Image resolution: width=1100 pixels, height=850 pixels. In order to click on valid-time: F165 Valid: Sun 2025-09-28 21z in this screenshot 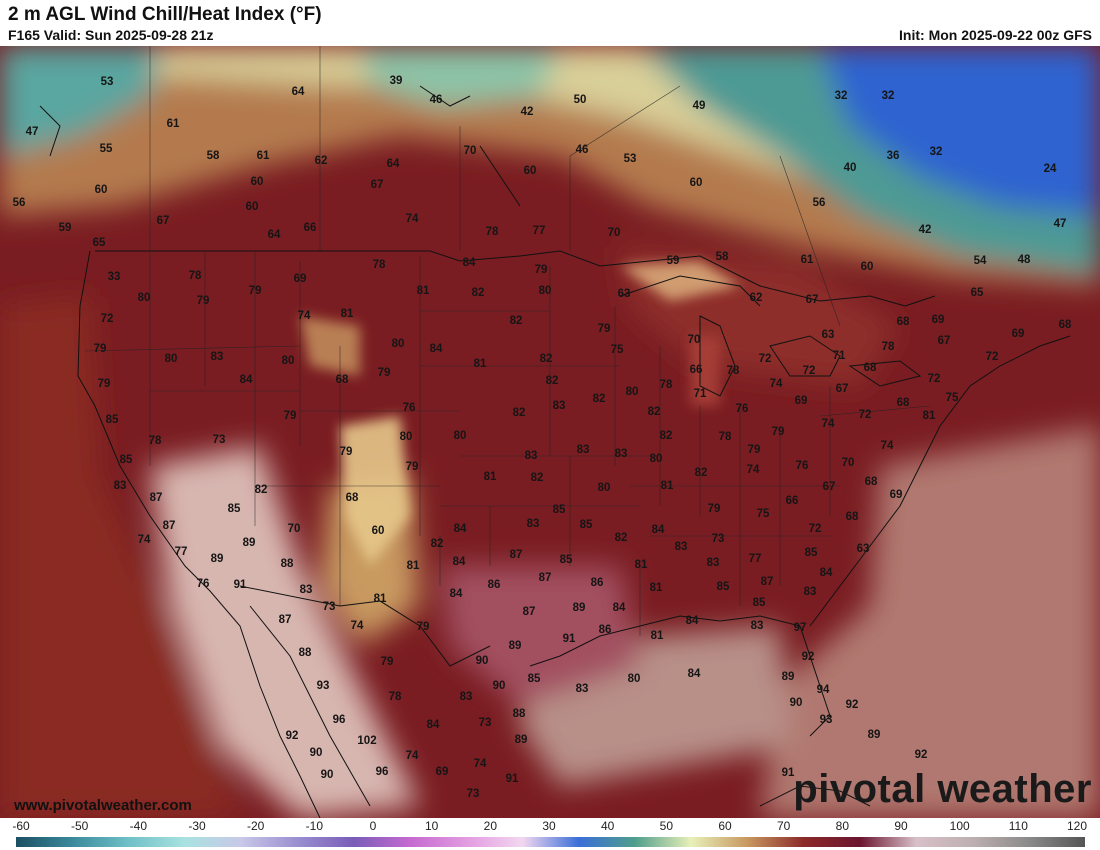, I will do `click(111, 35)`.